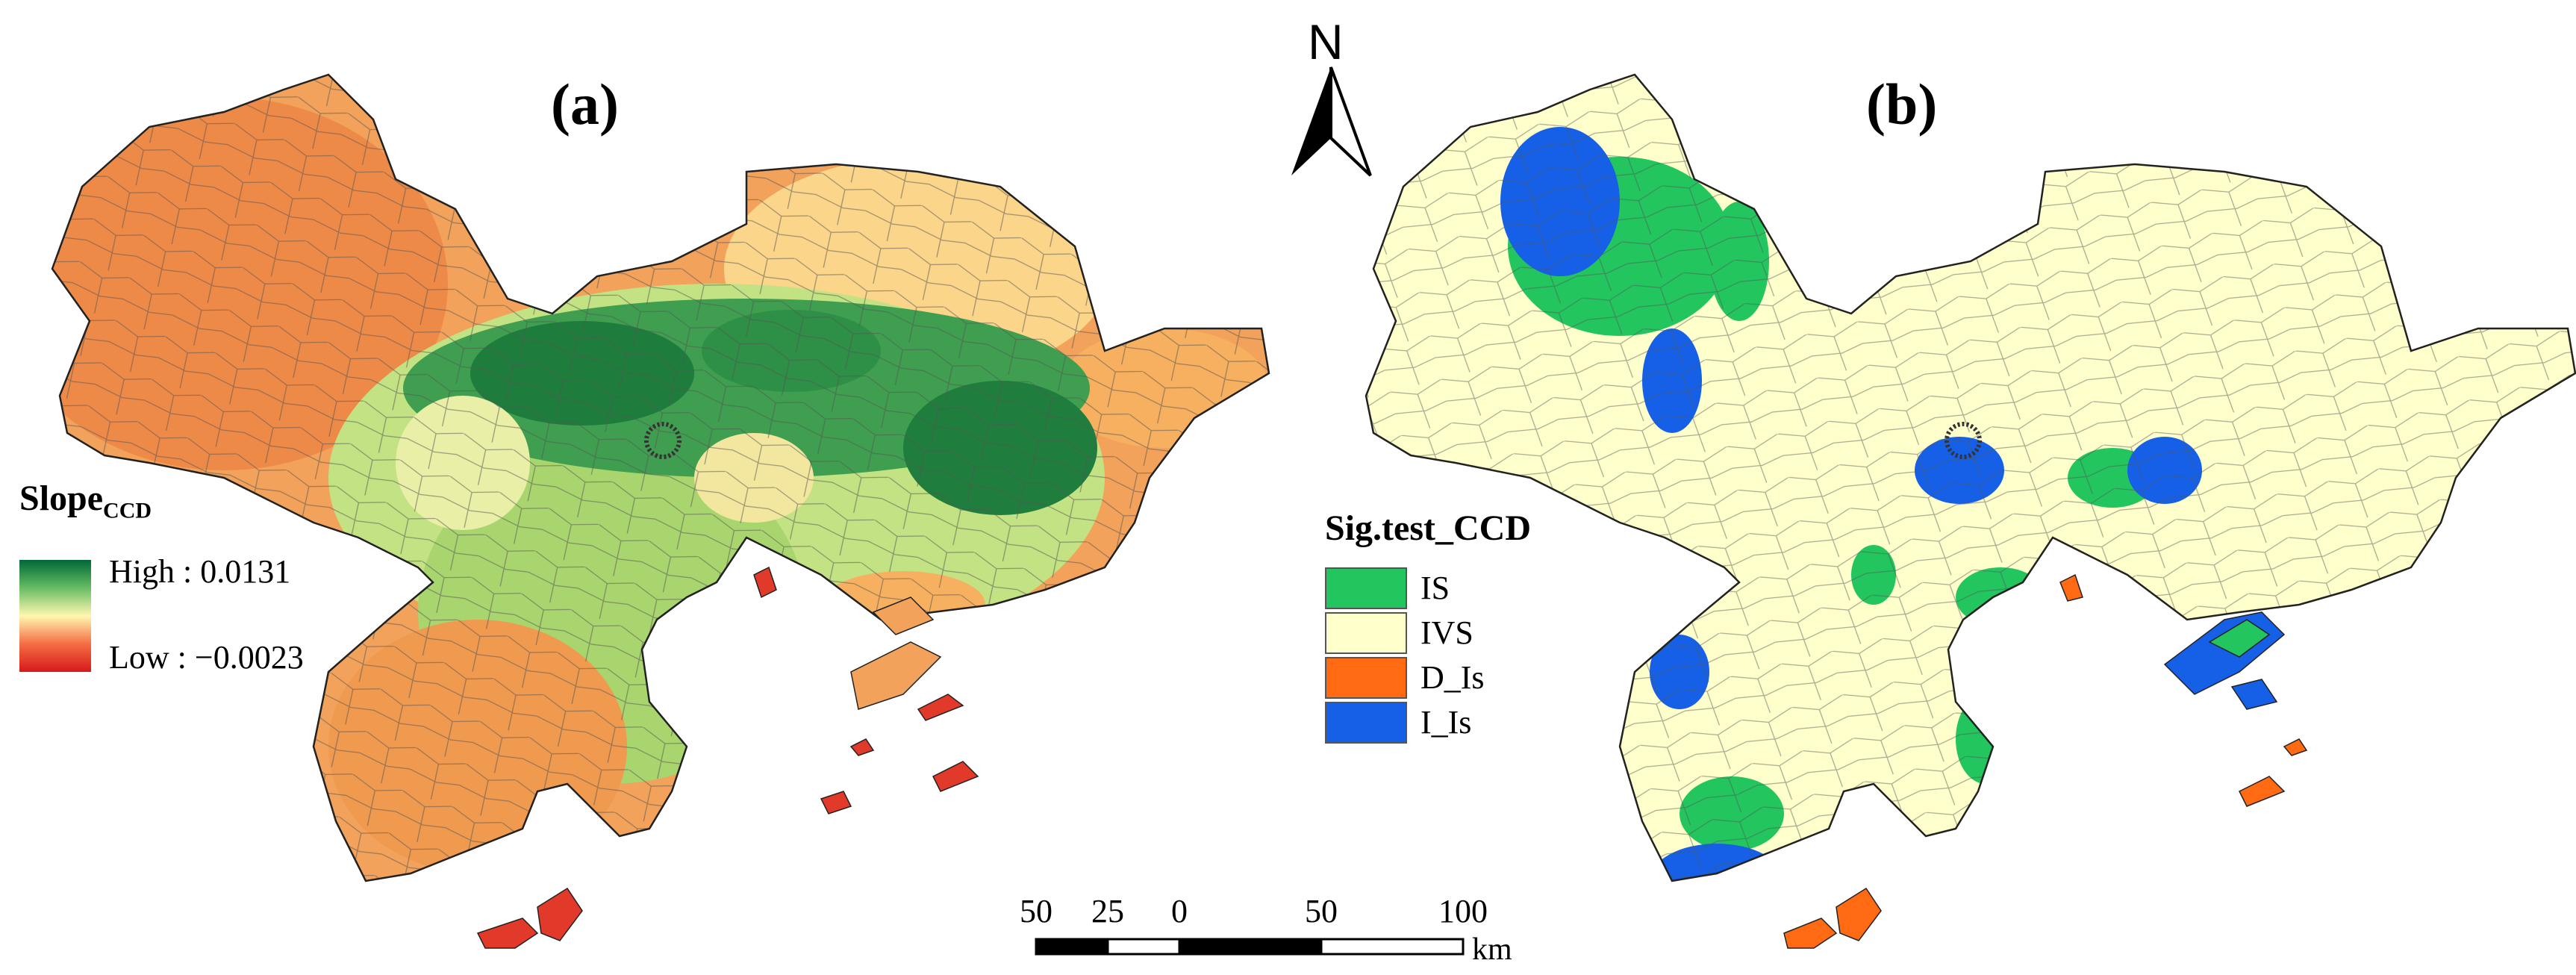 Image resolution: width=2576 pixels, height=975 pixels. What do you see at coordinates (1331, 121) in the screenshot?
I see `north-arrow-symbol` at bounding box center [1331, 121].